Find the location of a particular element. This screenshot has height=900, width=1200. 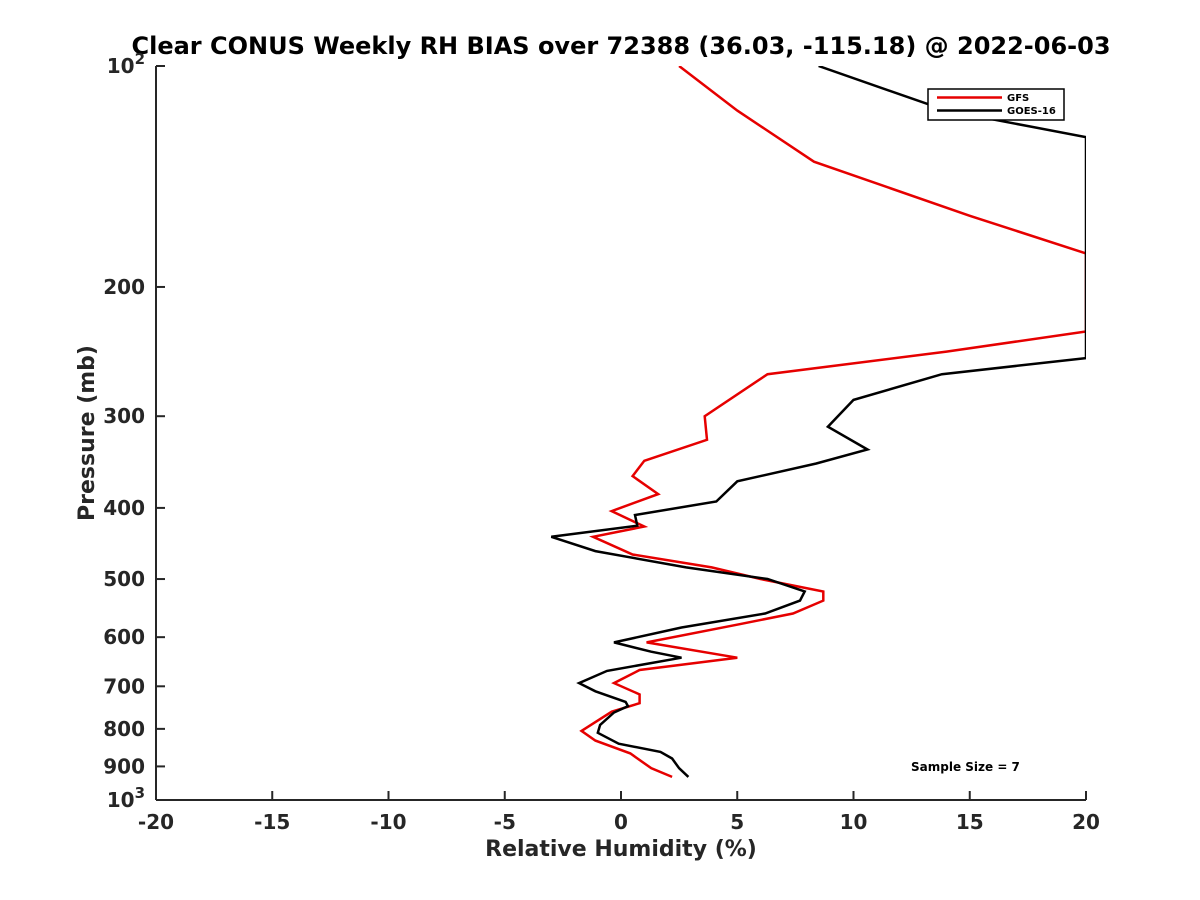

y-tick-label: 300 is located at coordinates (124, 416).